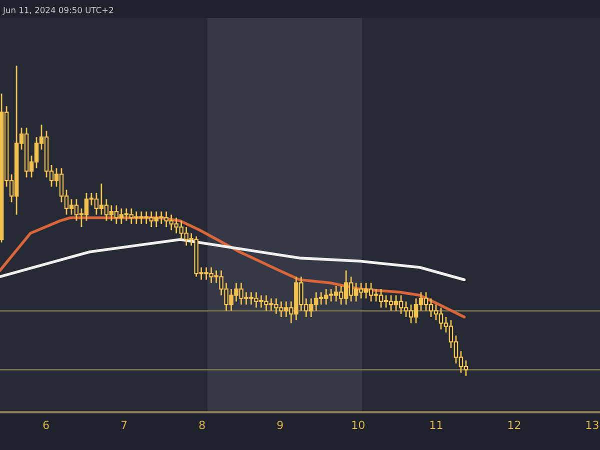 Image resolution: width=600 pixels, height=450 pixels. What do you see at coordinates (280, 425) in the screenshot?
I see `x-tick-label: 9` at bounding box center [280, 425].